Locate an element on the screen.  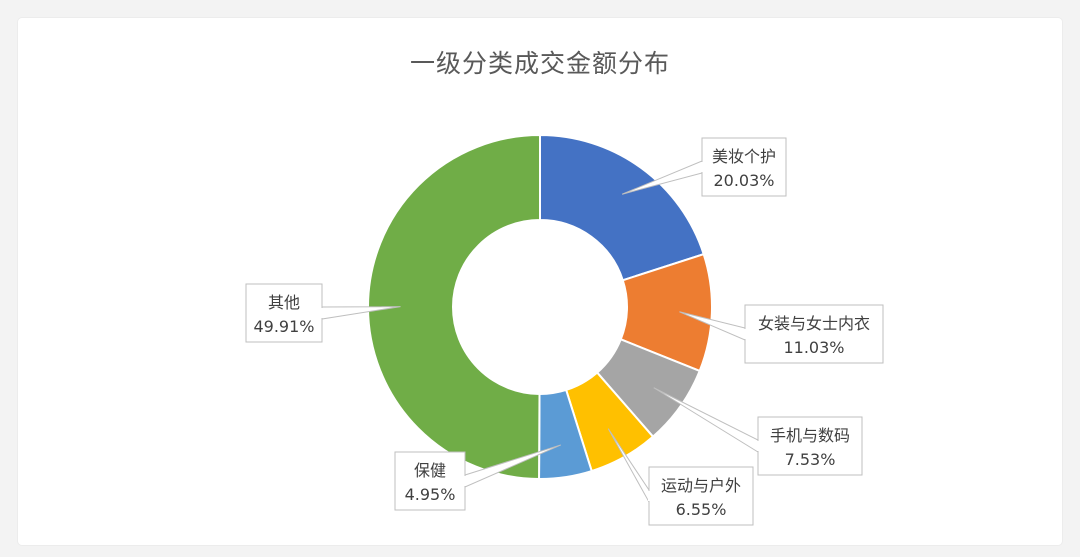
slice-value-other: 49.91% is located at coordinates (283, 326).